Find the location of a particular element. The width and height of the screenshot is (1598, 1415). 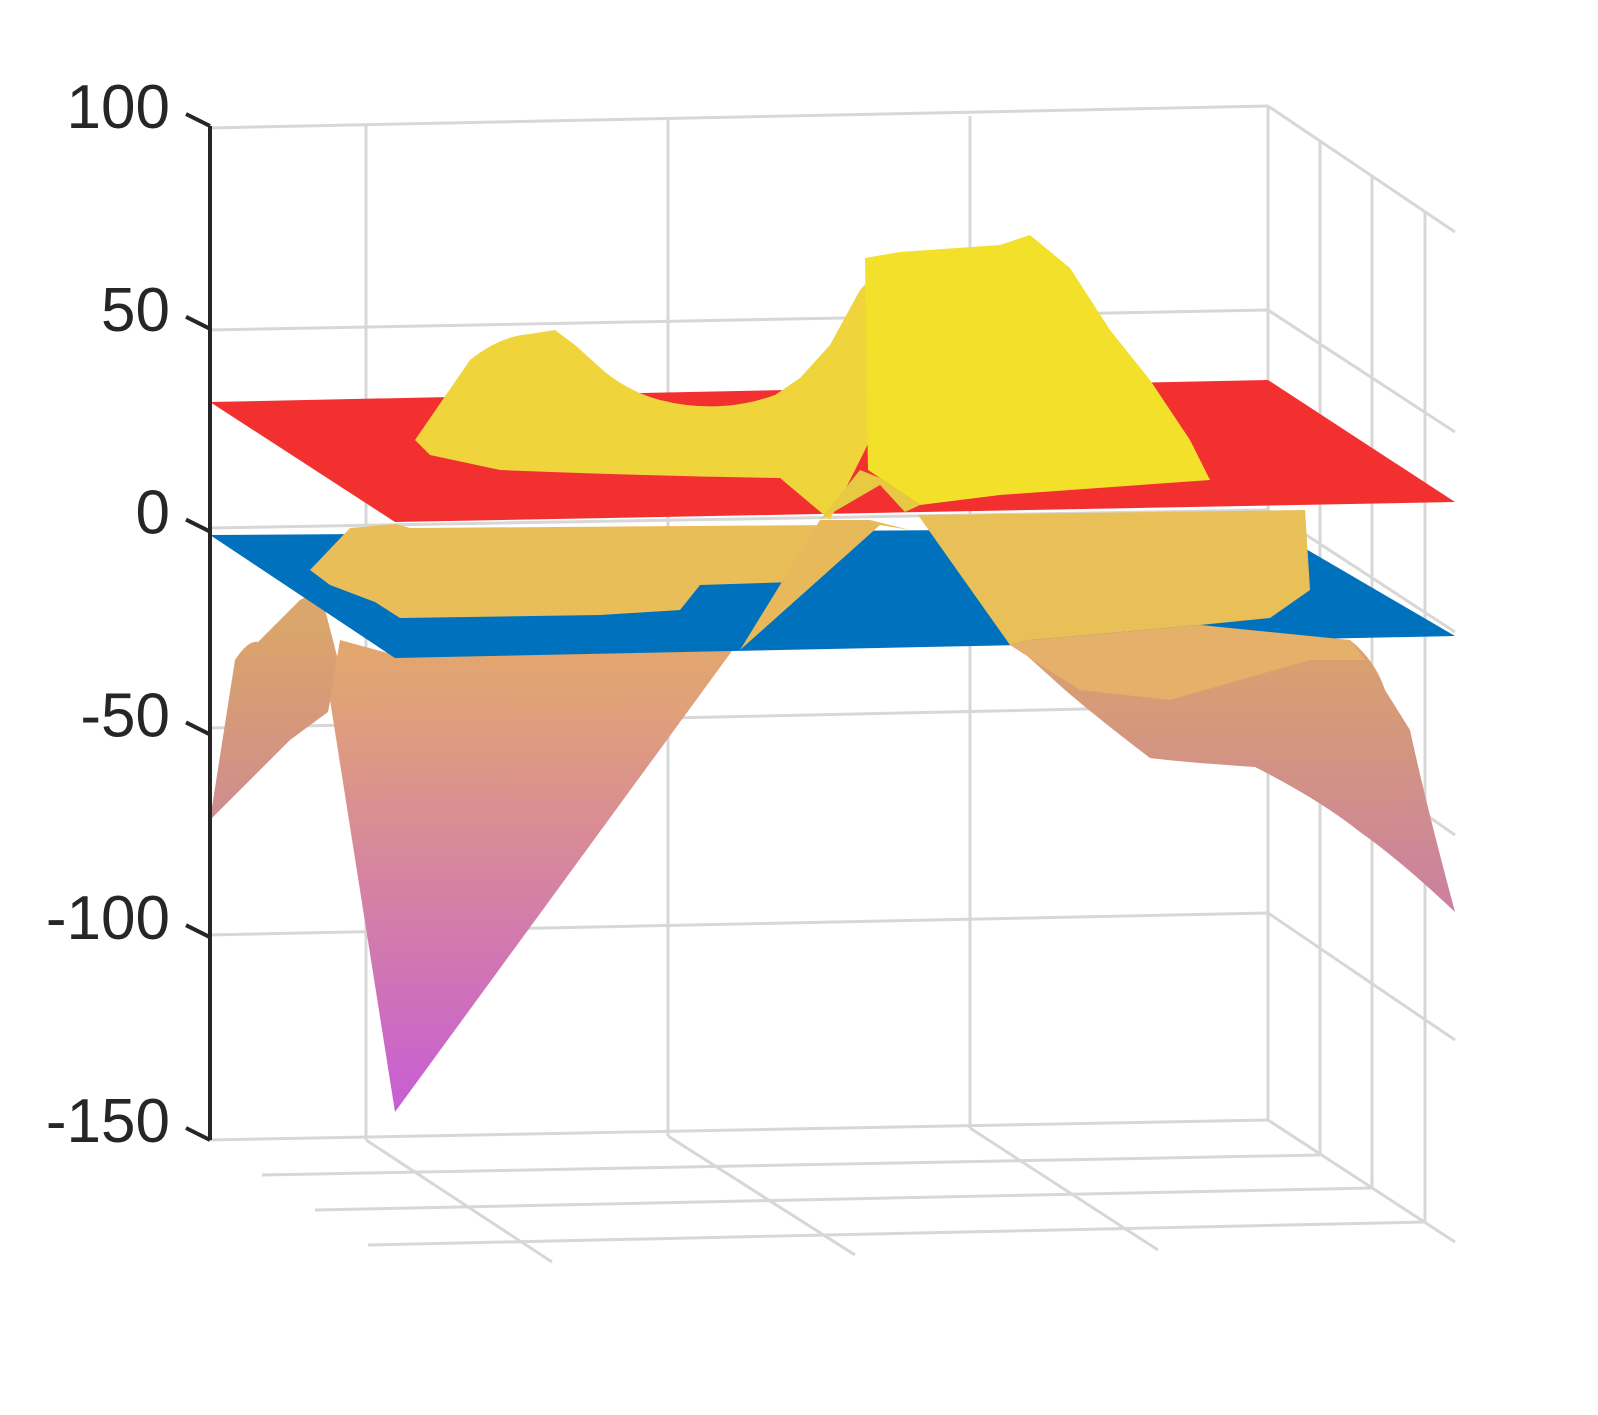

surface-left-ridge is located at coordinates (362, 876).